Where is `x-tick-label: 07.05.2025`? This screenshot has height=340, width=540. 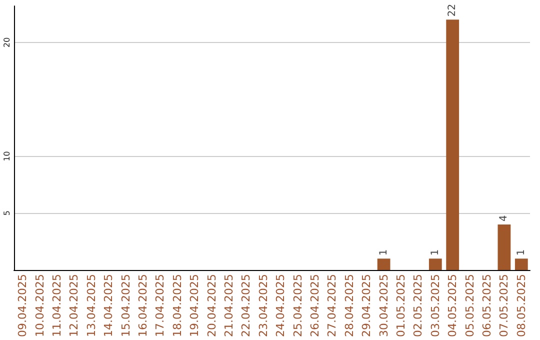
x-tick-label: 07.05.2025 is located at coordinates (504, 305).